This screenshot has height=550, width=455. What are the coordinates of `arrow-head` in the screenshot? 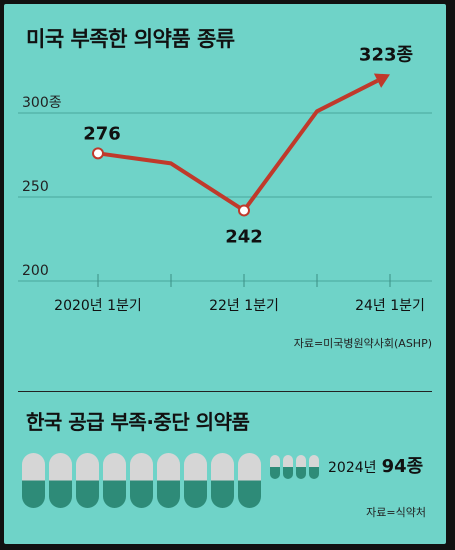 It's located at (381, 80).